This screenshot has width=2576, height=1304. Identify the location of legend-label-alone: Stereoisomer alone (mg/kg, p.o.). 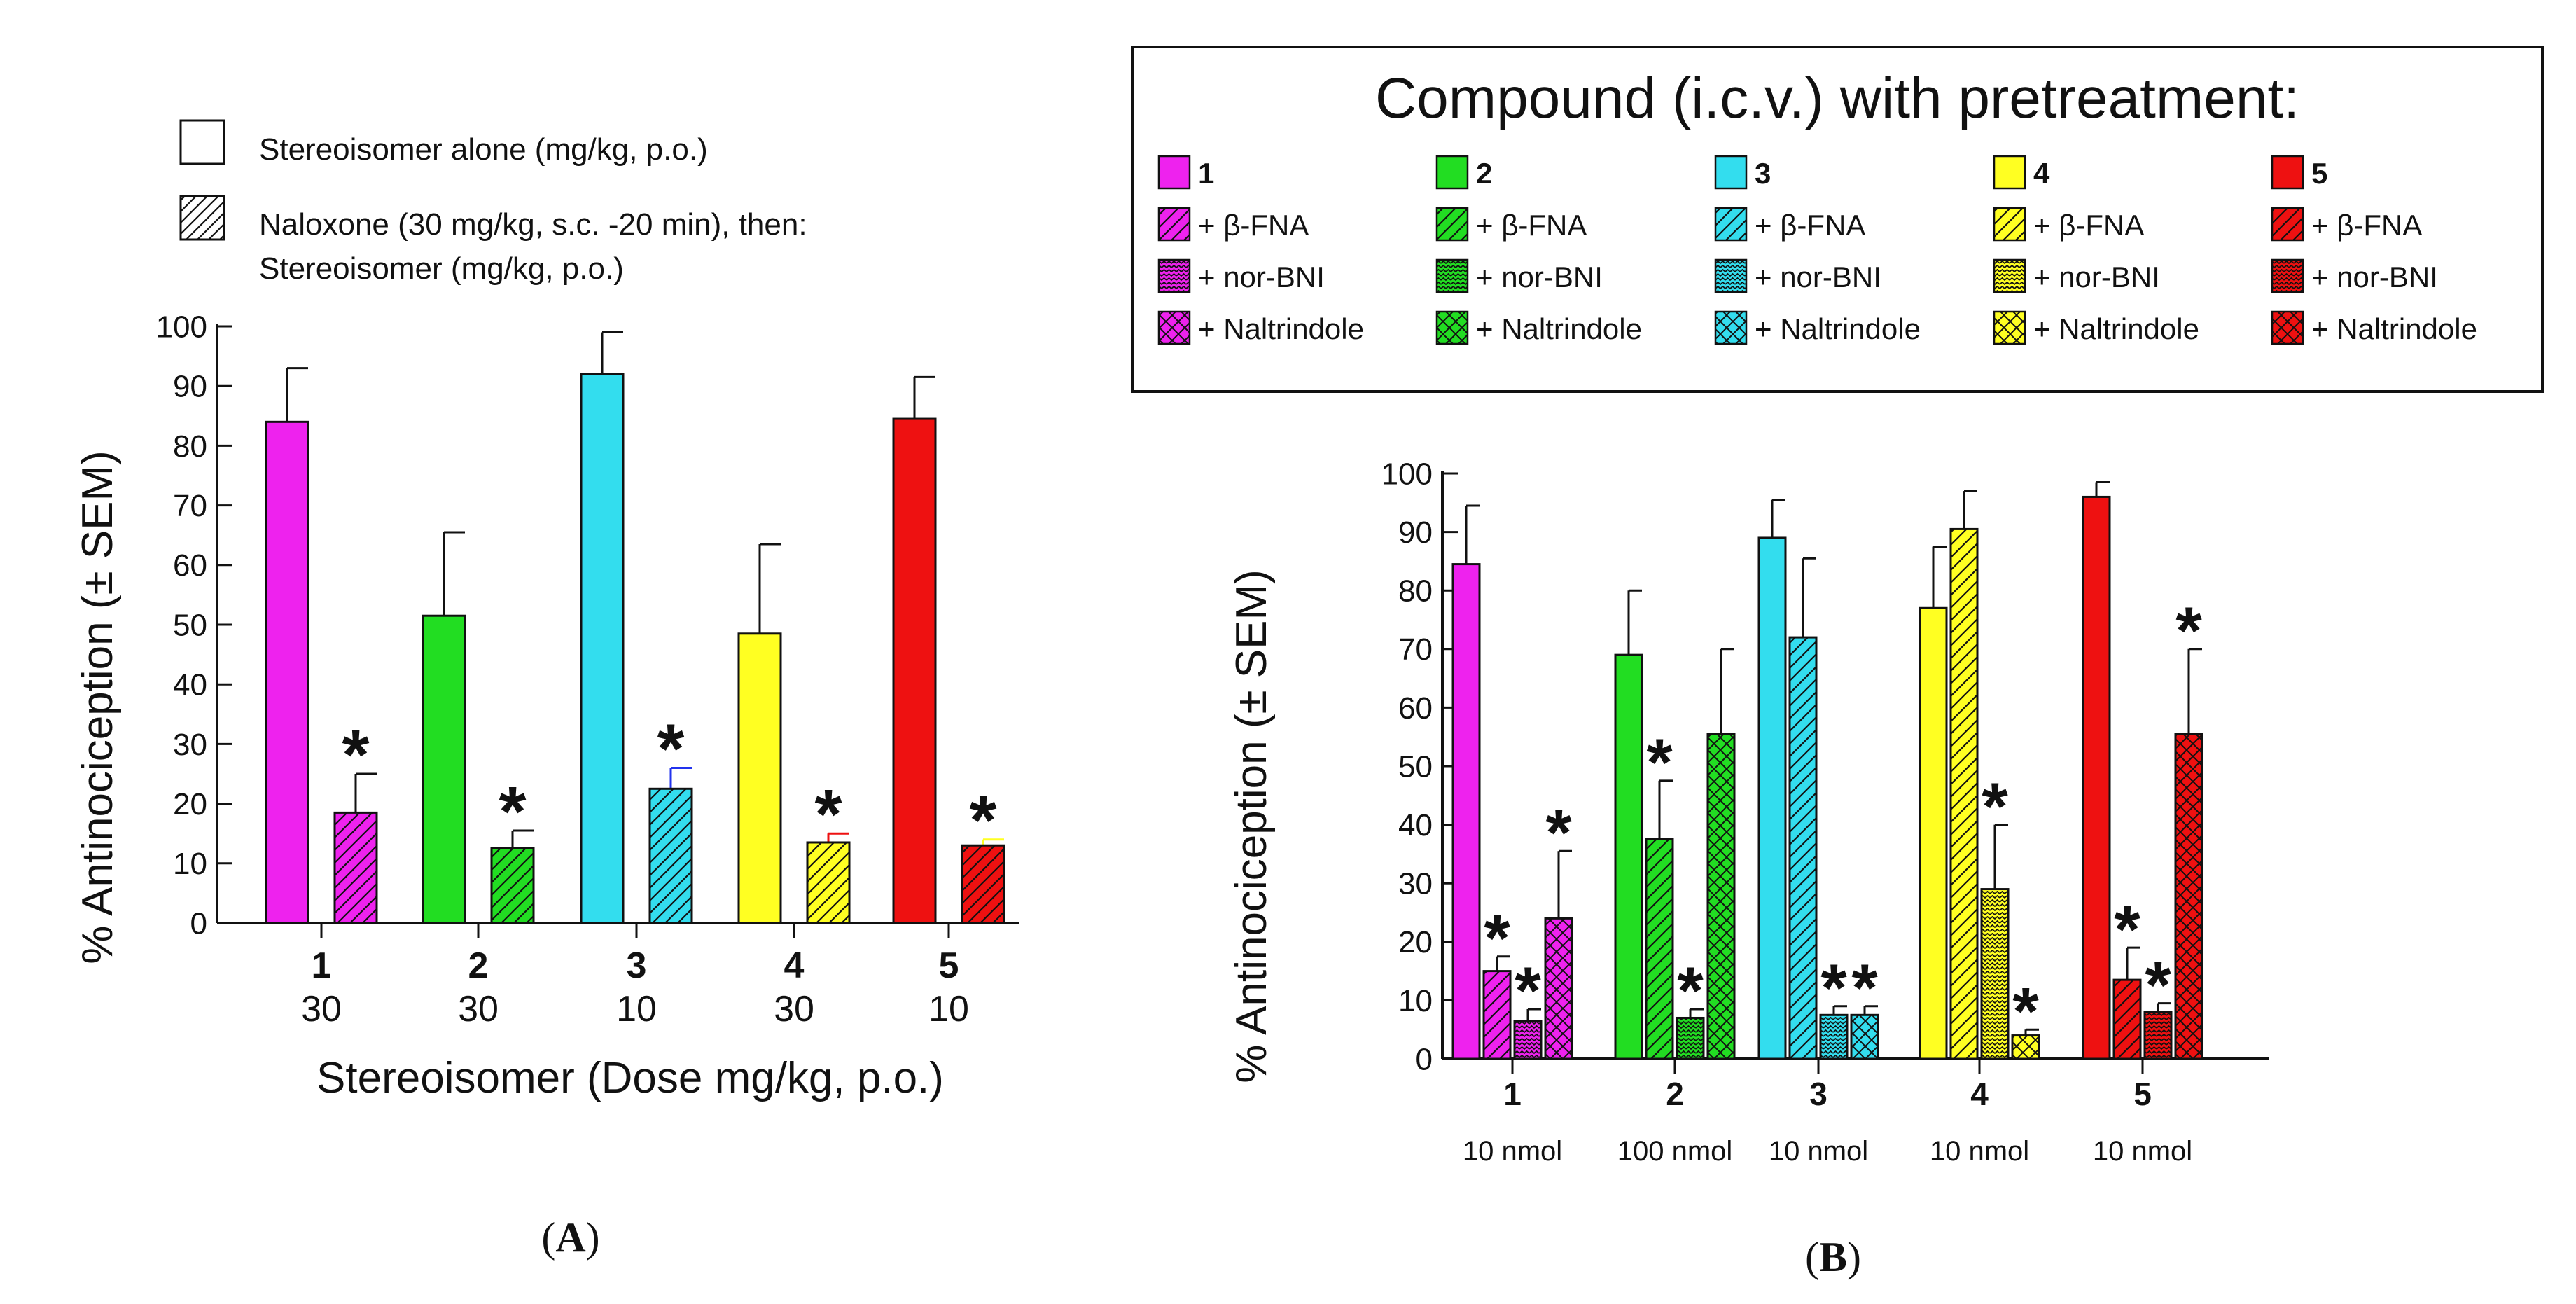
(483, 149).